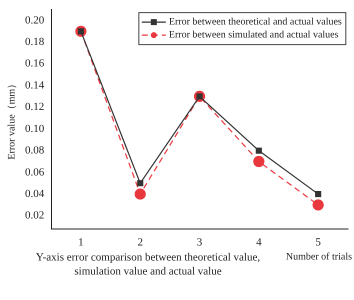  What do you see at coordinates (35, 172) in the screenshot?
I see `y-tick-label: 0.06` at bounding box center [35, 172].